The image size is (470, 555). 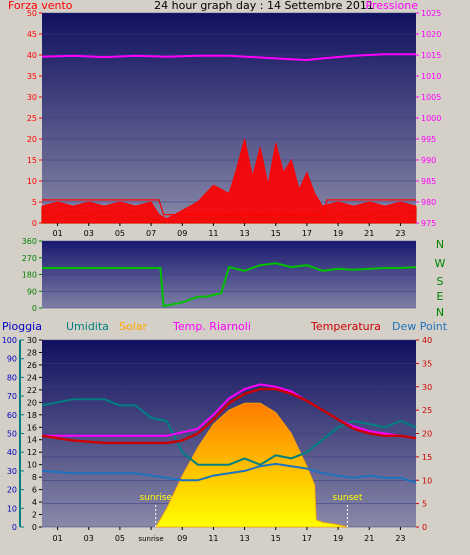 I want to click on humidity-tick-label: 26, so click(x=32, y=365).